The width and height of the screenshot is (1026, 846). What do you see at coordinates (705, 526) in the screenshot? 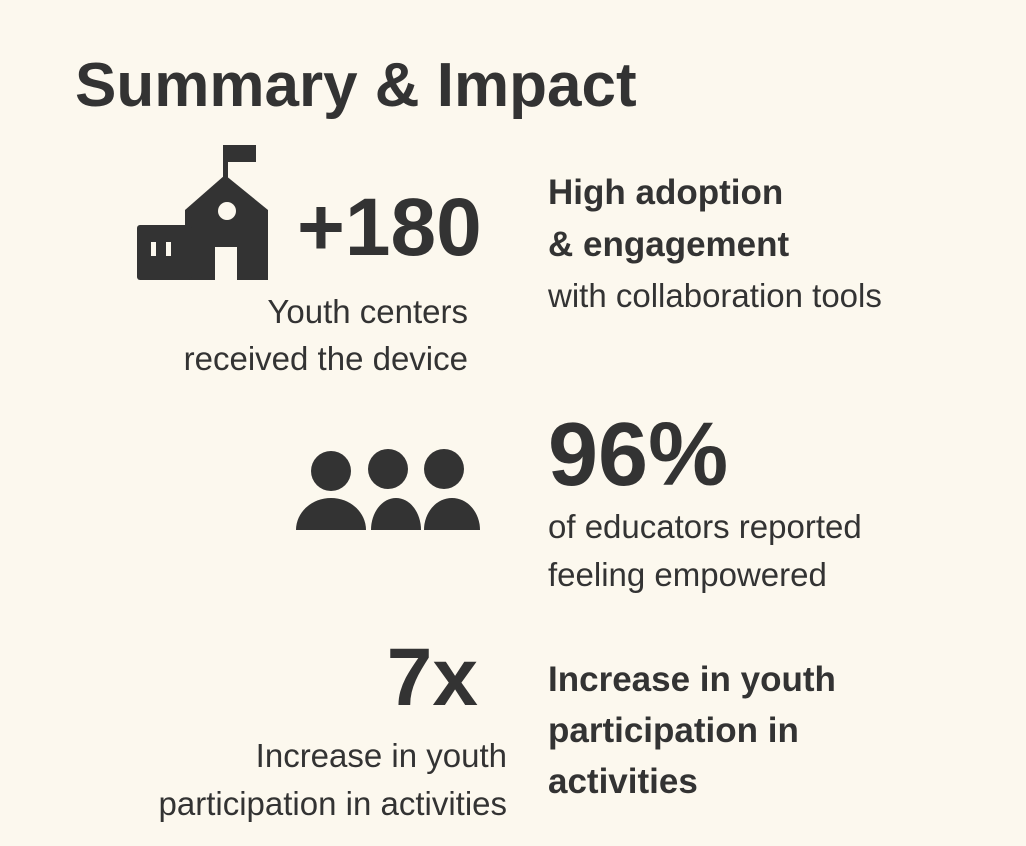
I see `stat-caption: of educators reported` at bounding box center [705, 526].